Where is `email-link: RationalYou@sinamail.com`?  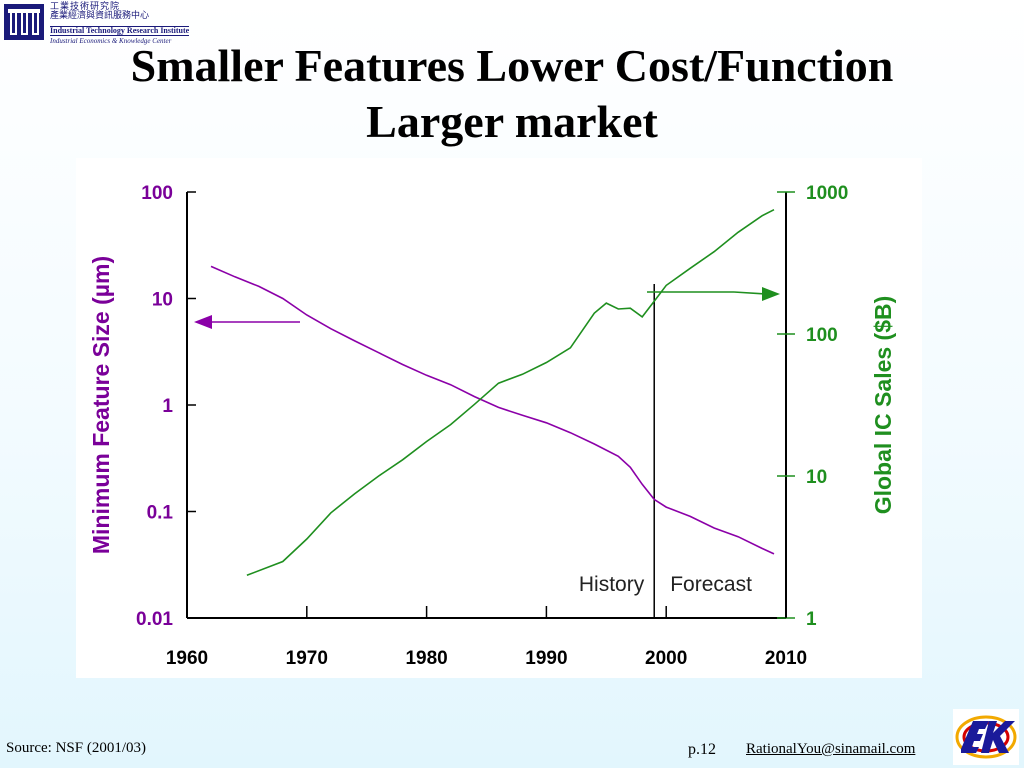
email-link: RationalYou@sinamail.com is located at coordinates (831, 749).